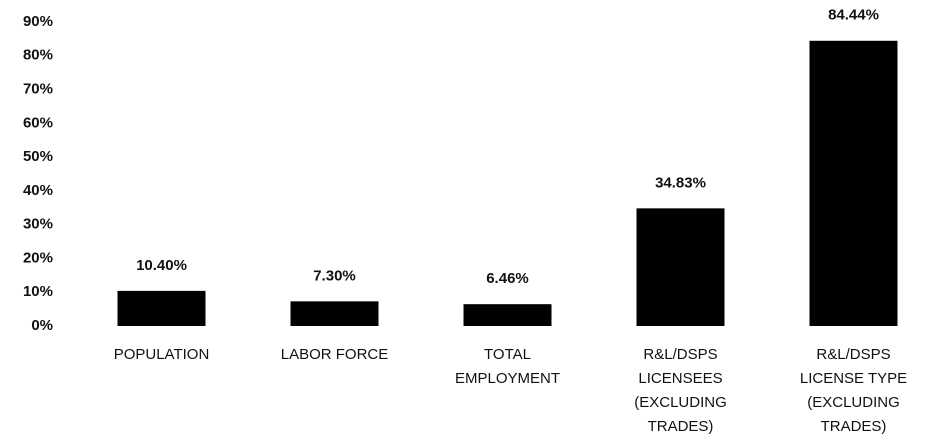 Image resolution: width=942 pixels, height=445 pixels. What do you see at coordinates (38, 291) in the screenshot?
I see `y-tick-label: 10%` at bounding box center [38, 291].